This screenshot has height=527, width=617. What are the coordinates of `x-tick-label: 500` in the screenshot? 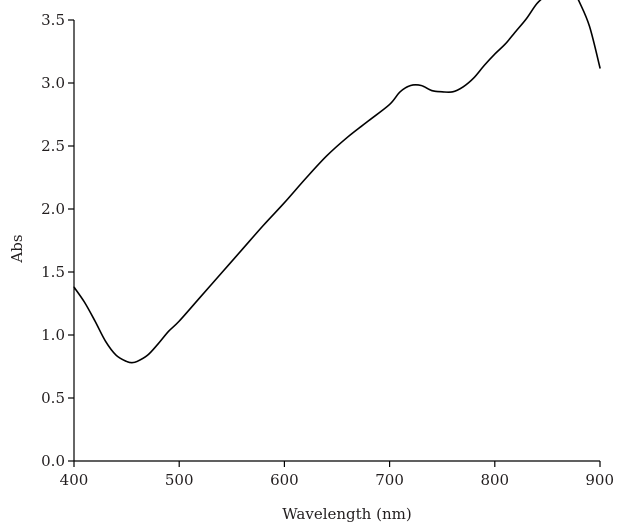 It's located at (179, 480).